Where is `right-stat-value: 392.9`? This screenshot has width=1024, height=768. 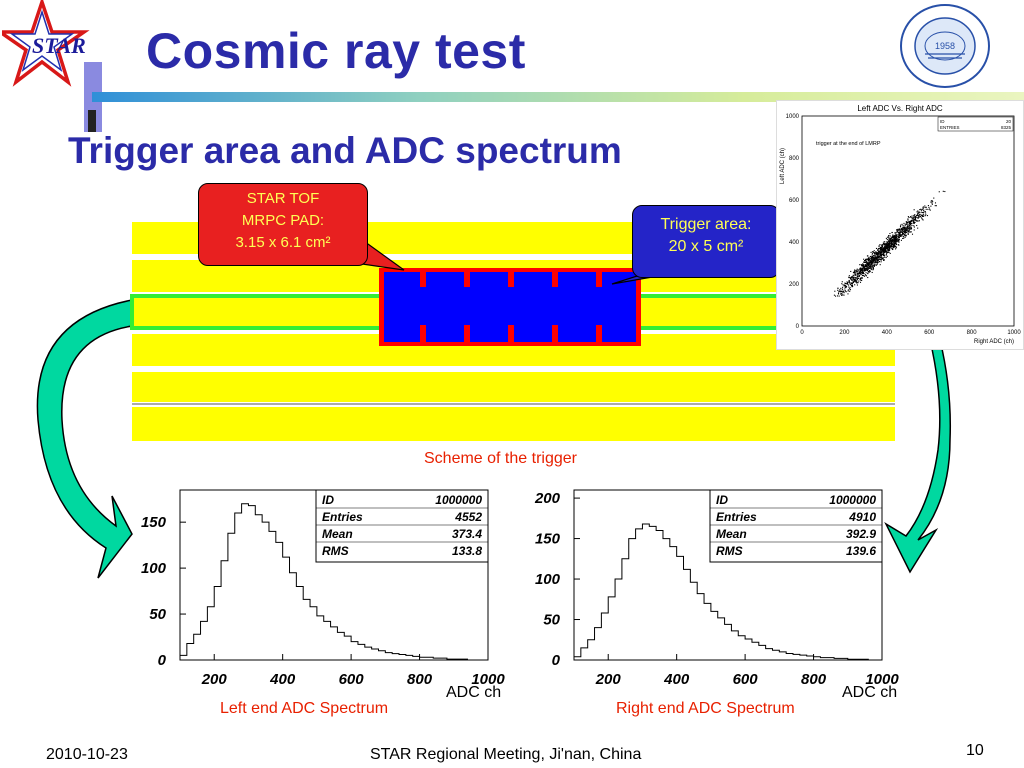
right-stat-value: 392.9 is located at coordinates (861, 534).